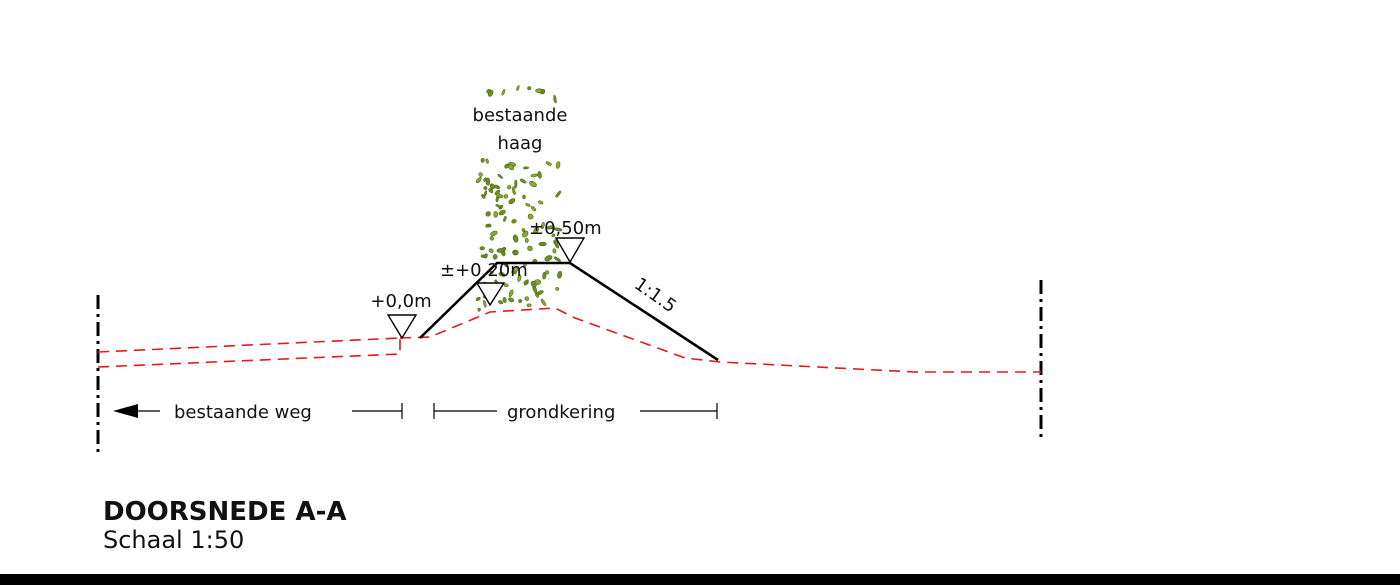  Describe the element at coordinates (520, 143) in the screenshot. I see `hedge-label: haag` at that location.